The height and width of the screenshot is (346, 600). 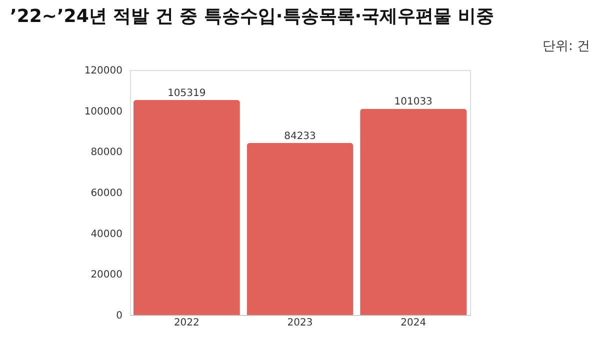 I want to click on data-label: 84233, so click(x=300, y=136).